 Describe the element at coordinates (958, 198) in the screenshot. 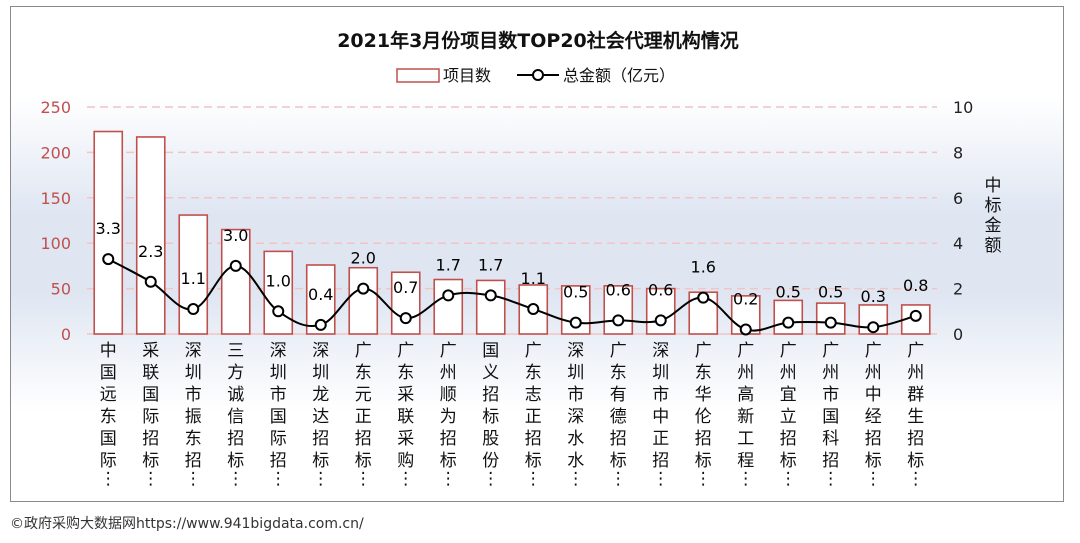

I see `y-right-tick-label: 6` at that location.